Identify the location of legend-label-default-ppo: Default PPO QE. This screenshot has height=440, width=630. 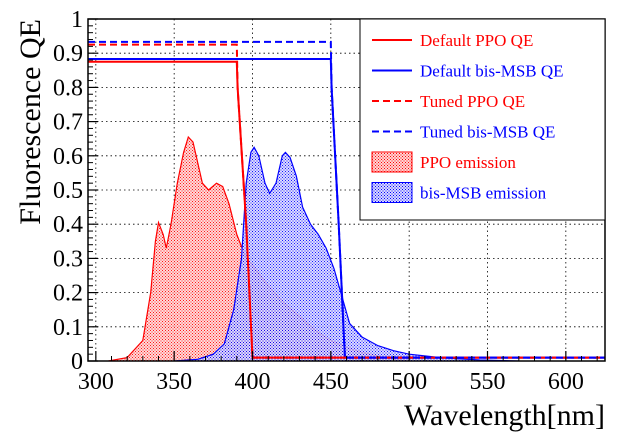
(476, 40).